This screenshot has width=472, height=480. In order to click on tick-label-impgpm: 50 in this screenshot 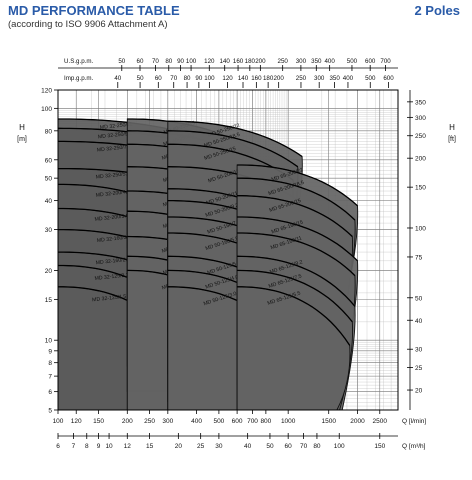, I will do `click(140, 78)`.